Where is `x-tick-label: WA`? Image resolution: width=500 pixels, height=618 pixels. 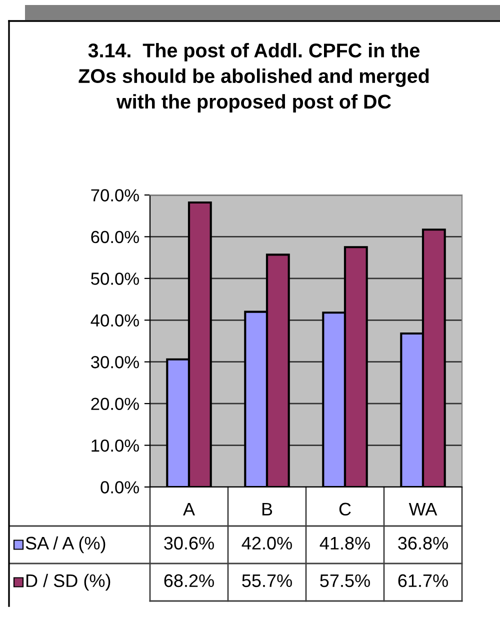 x-tick-label: WA is located at coordinates (423, 509).